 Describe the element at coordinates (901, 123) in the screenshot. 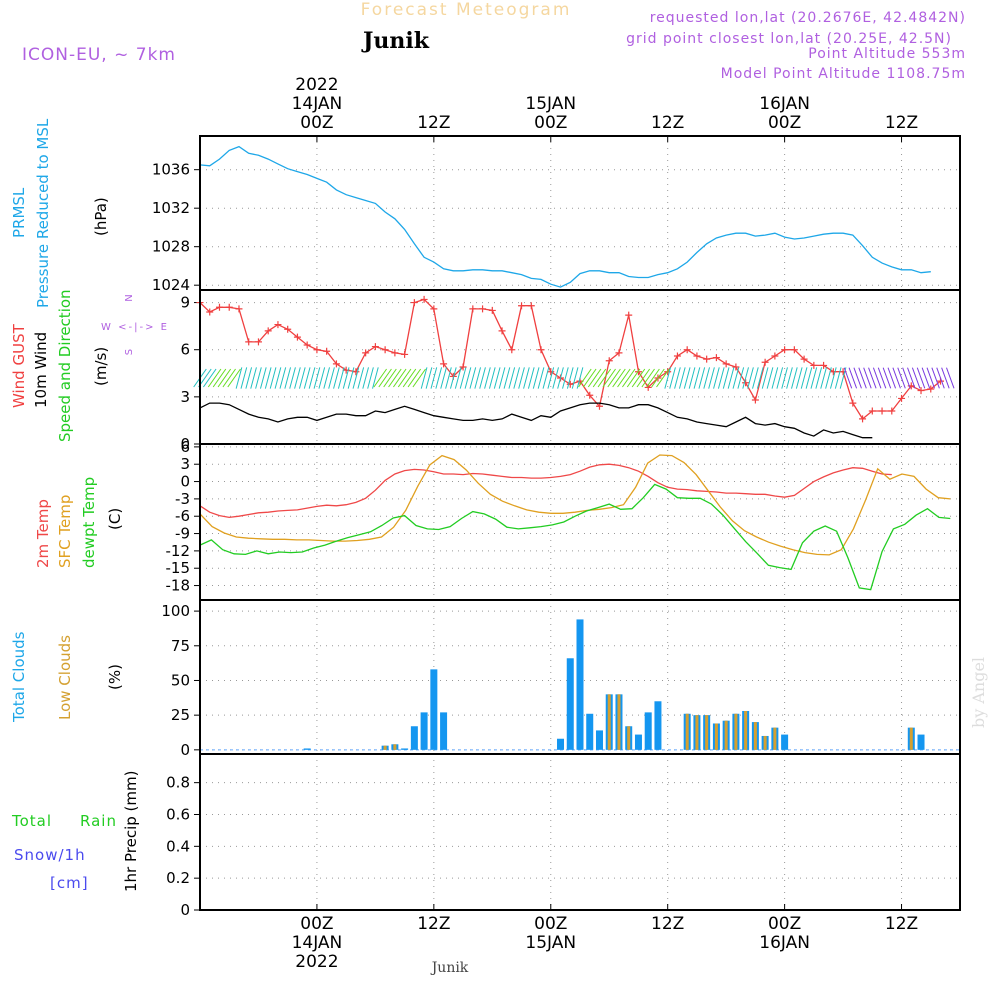

I see `top-time-label: 12Z` at that location.